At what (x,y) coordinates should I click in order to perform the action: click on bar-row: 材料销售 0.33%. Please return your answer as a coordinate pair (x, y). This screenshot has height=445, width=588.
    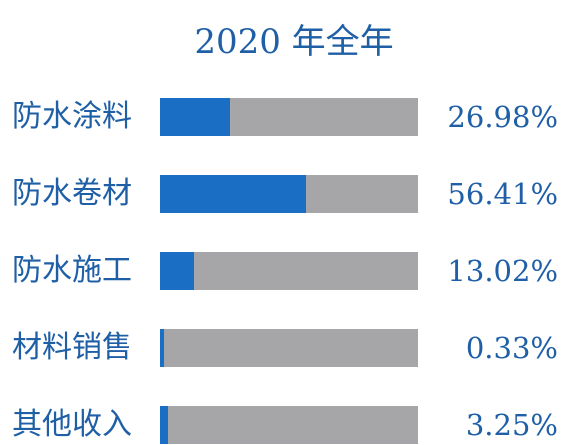
    Looking at the image, I should click on (294, 348).